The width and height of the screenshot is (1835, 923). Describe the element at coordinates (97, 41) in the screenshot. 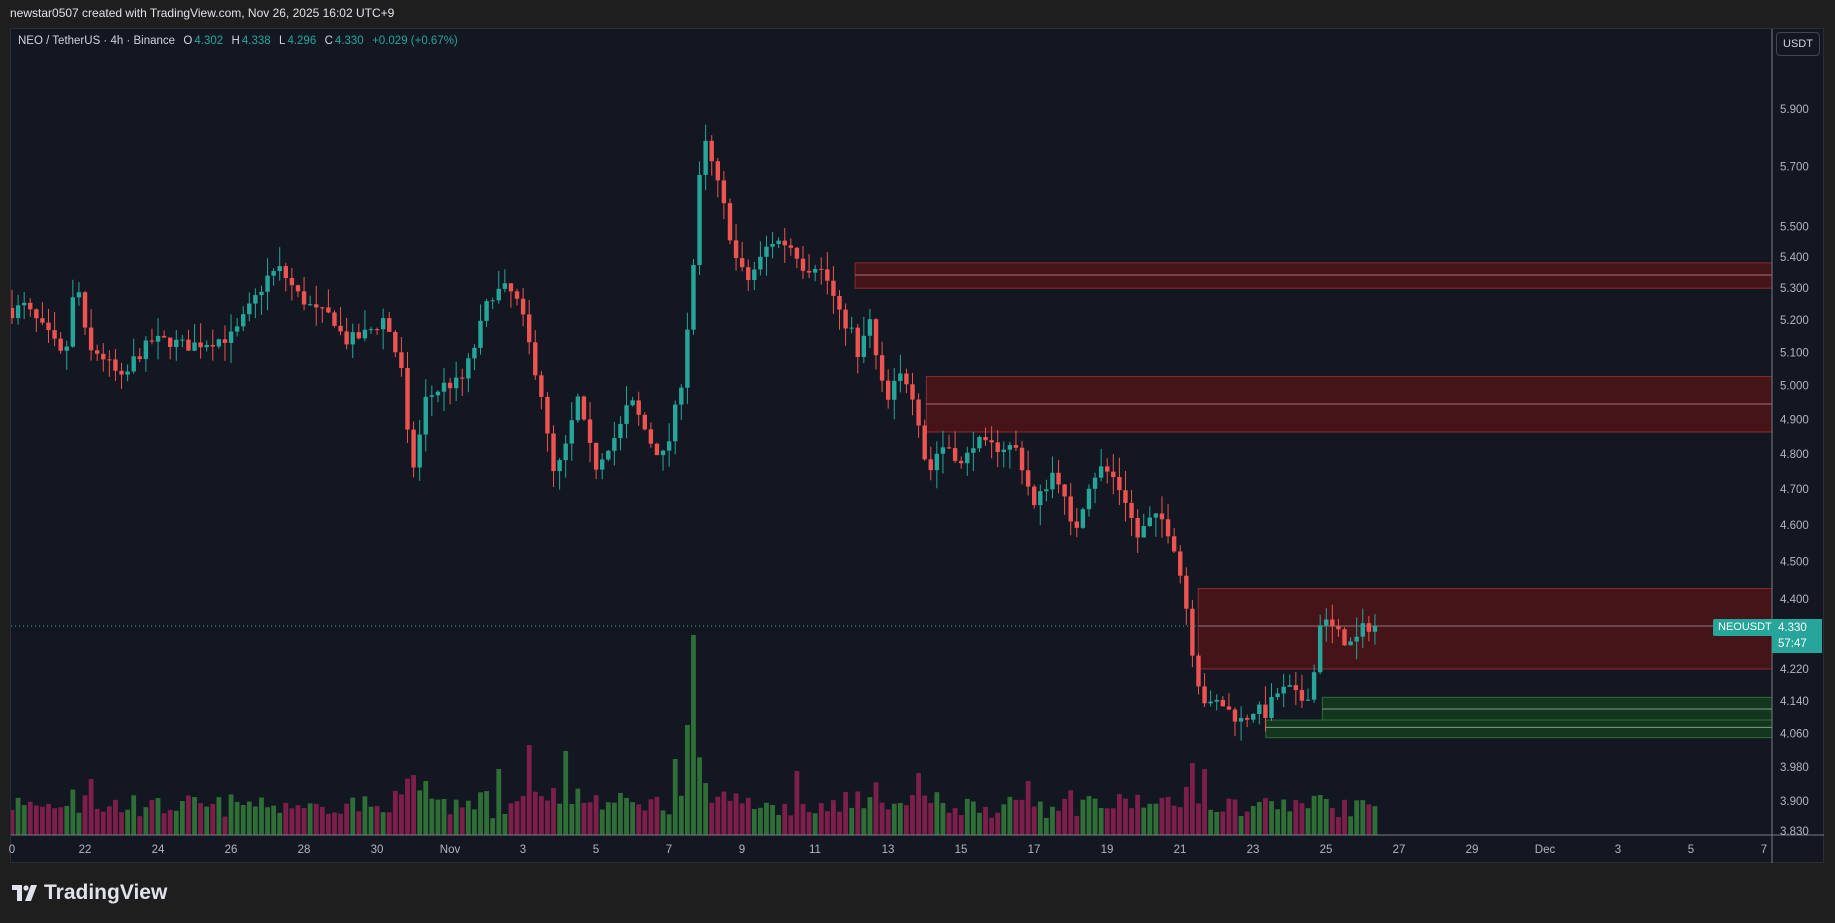

I see `symbol-title: NEO / TetherUS · 4h · Binance` at that location.